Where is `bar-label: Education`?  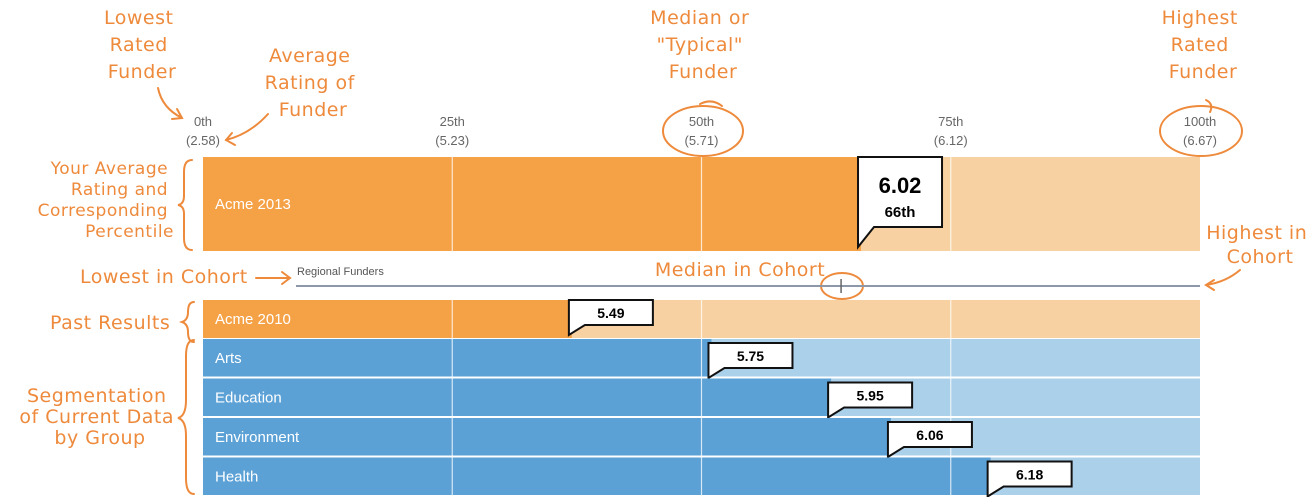
bar-label: Education is located at coordinates (248, 397).